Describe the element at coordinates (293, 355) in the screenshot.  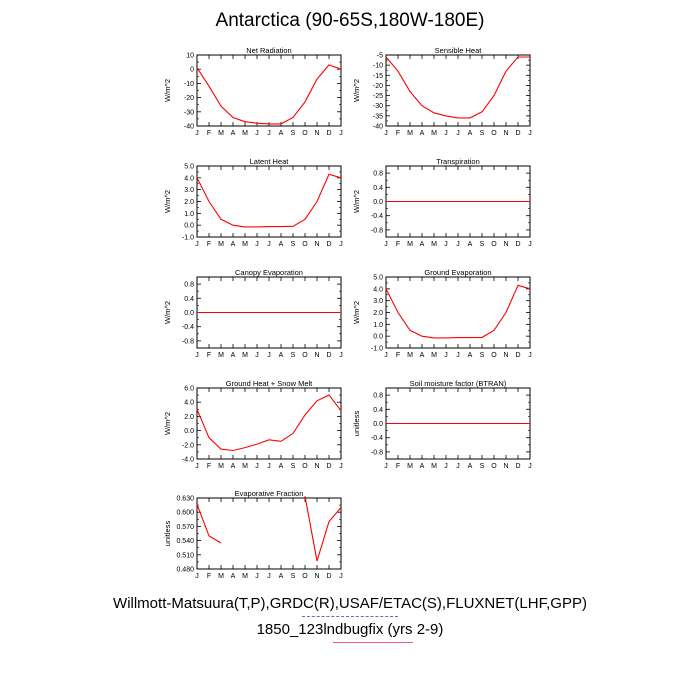
I see `chart-canopy-evaporation-xtick-label: S` at that location.